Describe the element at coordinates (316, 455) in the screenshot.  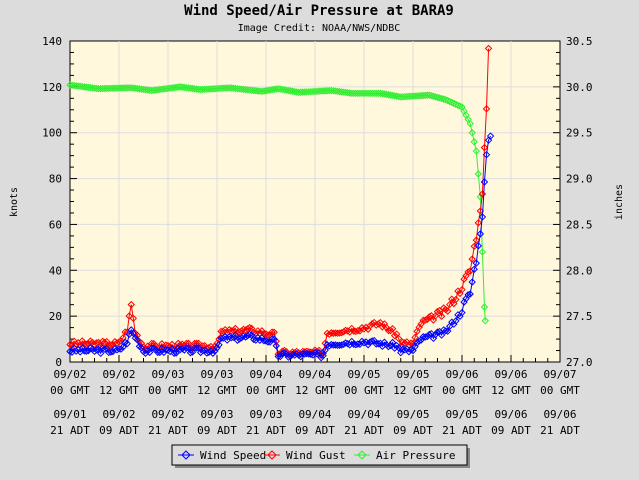
I see `legend-label: Wind Gust` at that location.